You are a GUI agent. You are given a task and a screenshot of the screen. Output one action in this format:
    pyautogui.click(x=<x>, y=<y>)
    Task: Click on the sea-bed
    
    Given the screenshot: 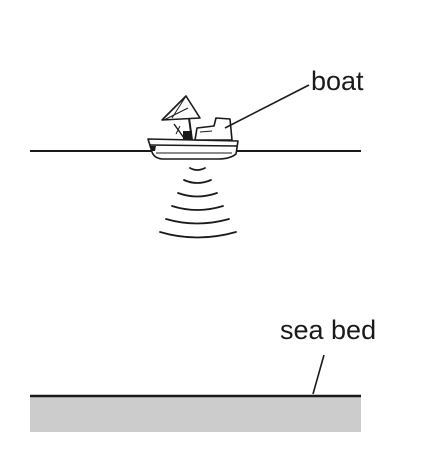 What is the action you would take?
    pyautogui.click(x=195, y=414)
    